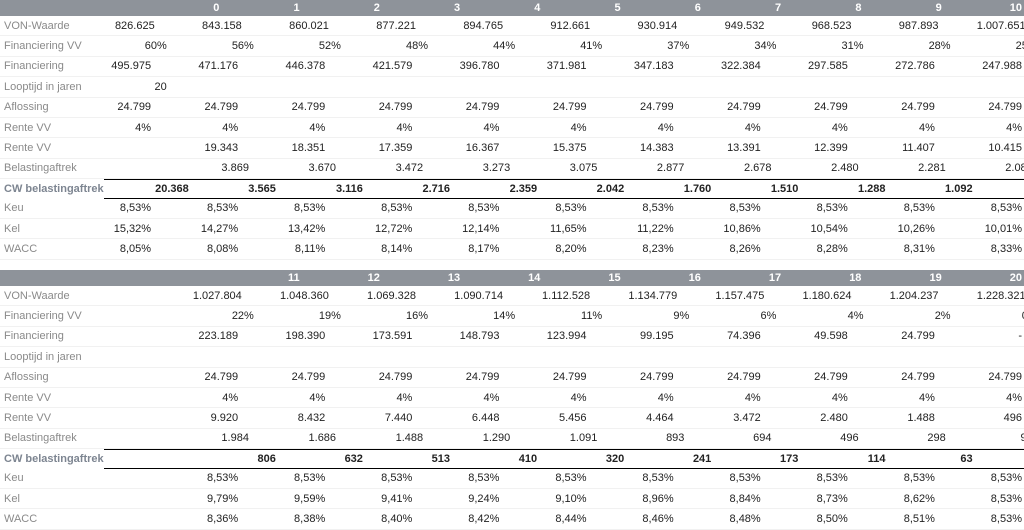 The image size is (1024, 530). I want to click on value-cell: 14,27%, so click(219, 228).